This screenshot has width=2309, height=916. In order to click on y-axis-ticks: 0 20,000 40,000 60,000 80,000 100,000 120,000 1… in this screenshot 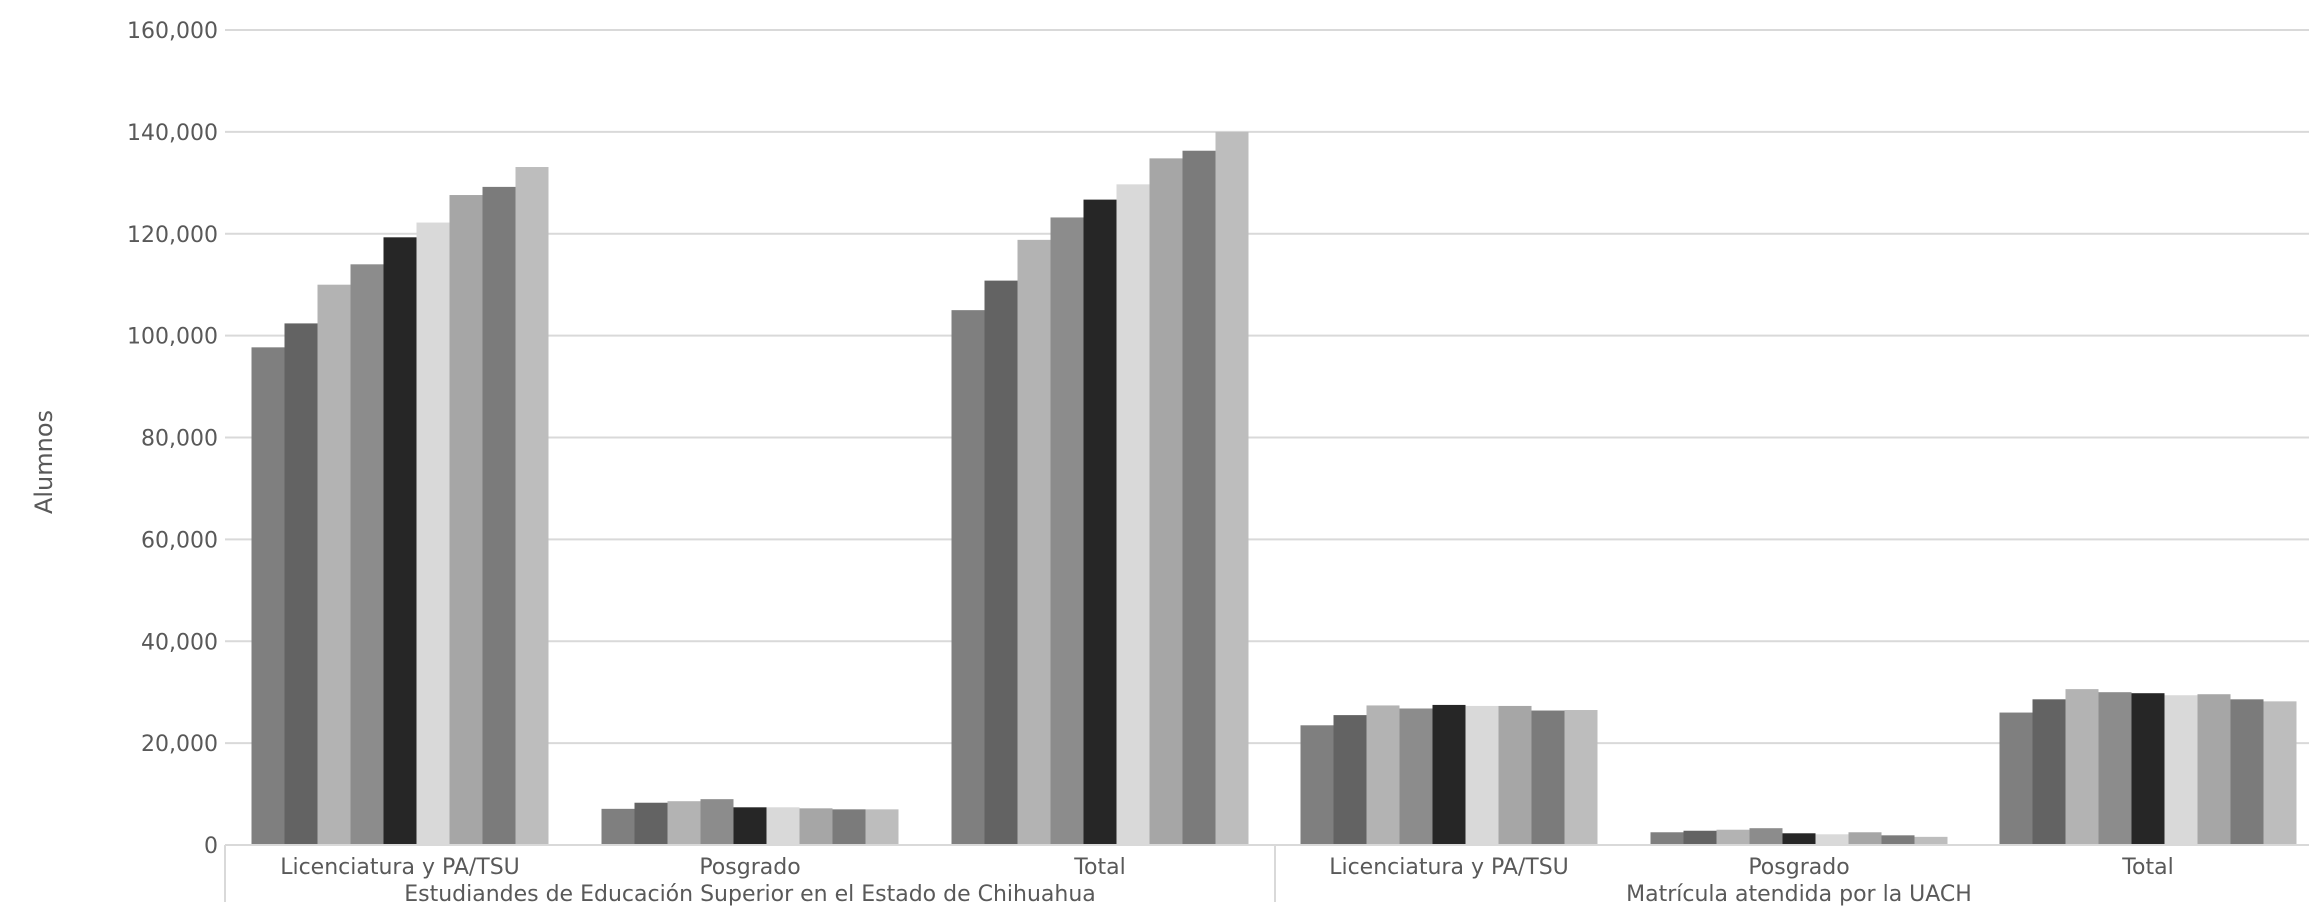, I will do `click(172, 439)`.